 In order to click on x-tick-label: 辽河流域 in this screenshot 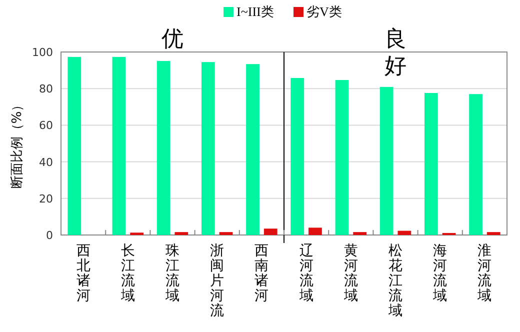, I will do `click(306, 273)`.